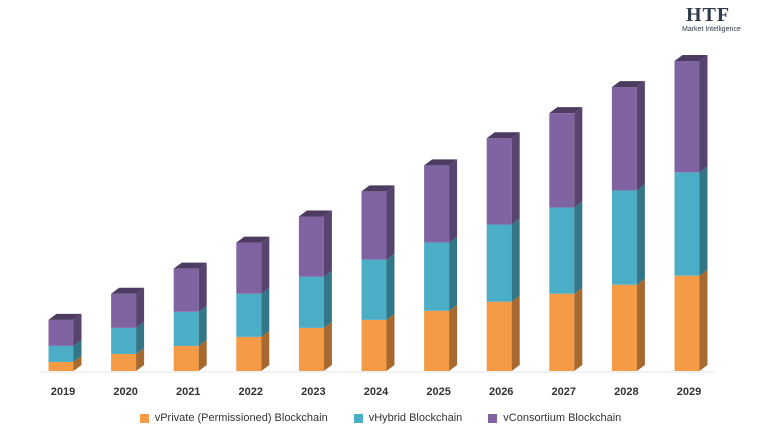  Describe the element at coordinates (124, 340) in the screenshot. I see `bar-hybrid-2020` at that location.